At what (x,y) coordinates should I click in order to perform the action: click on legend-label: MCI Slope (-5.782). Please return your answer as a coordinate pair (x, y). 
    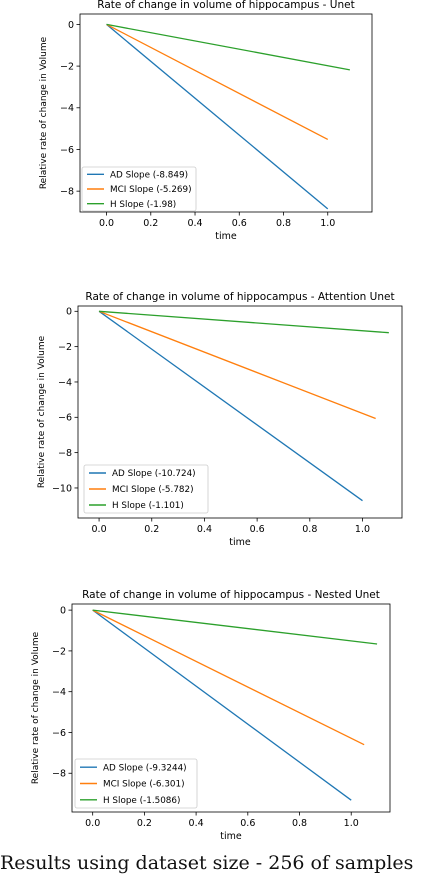
    Looking at the image, I should click on (153, 490).